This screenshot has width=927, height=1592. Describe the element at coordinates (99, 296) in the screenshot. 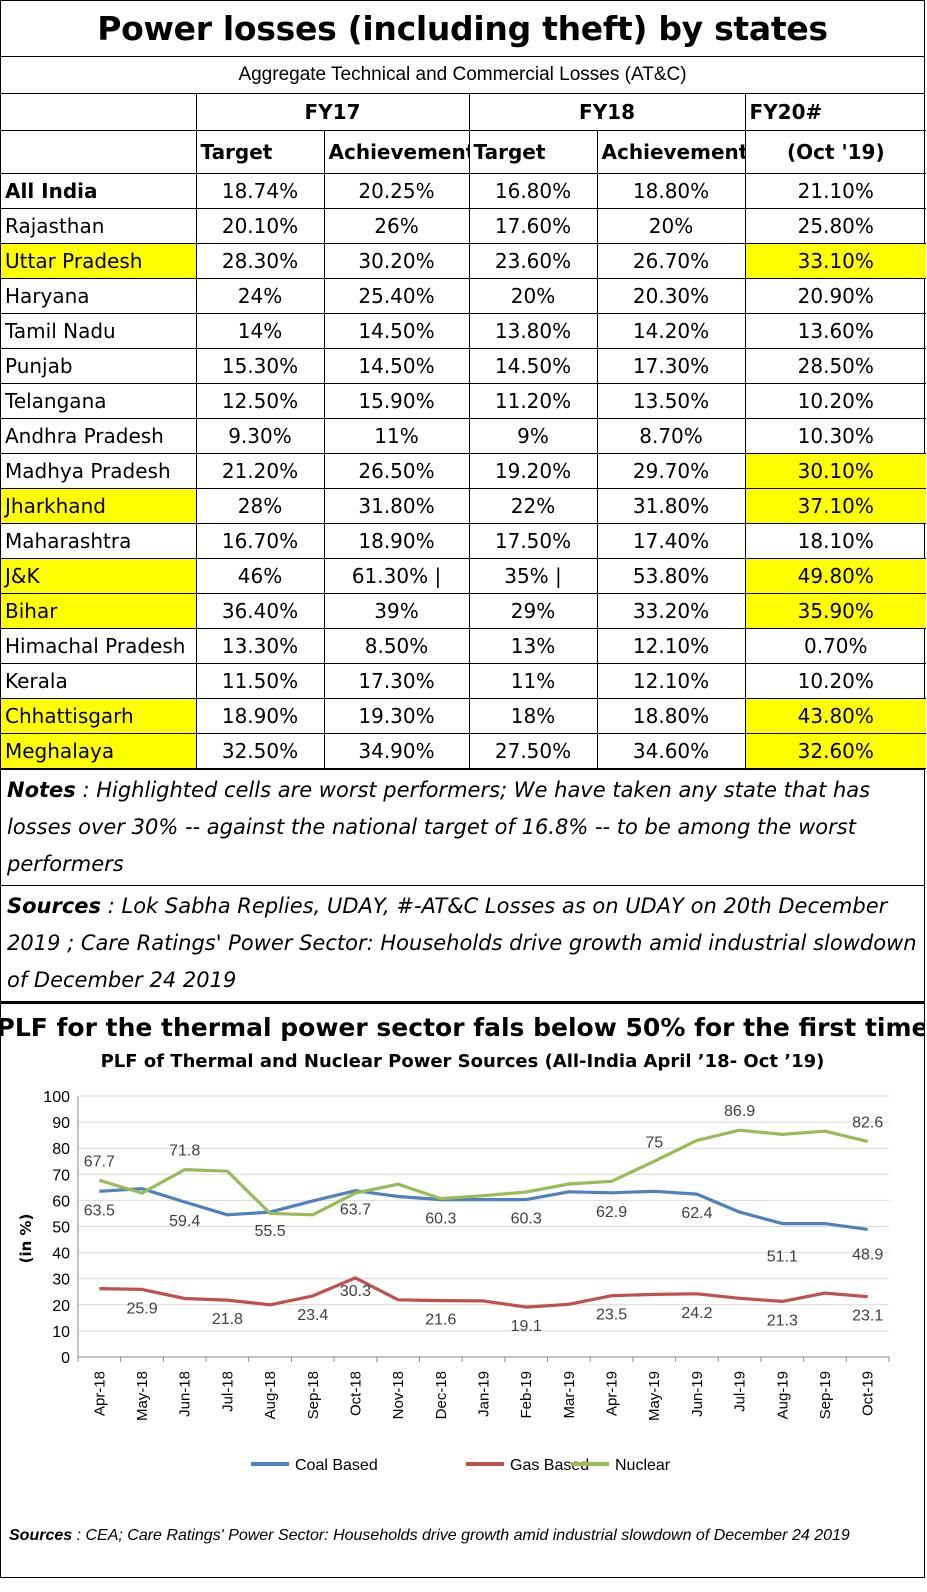

I see `state-name: Haryana` at that location.